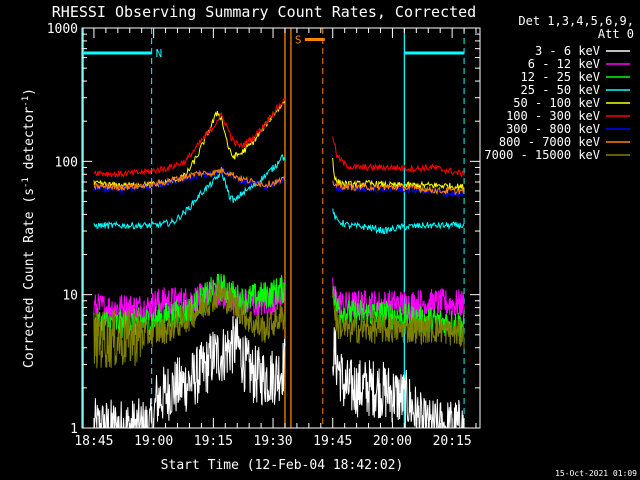 The width and height of the screenshot is (640, 480). I want to click on saa-marker-label: S, so click(298, 39).